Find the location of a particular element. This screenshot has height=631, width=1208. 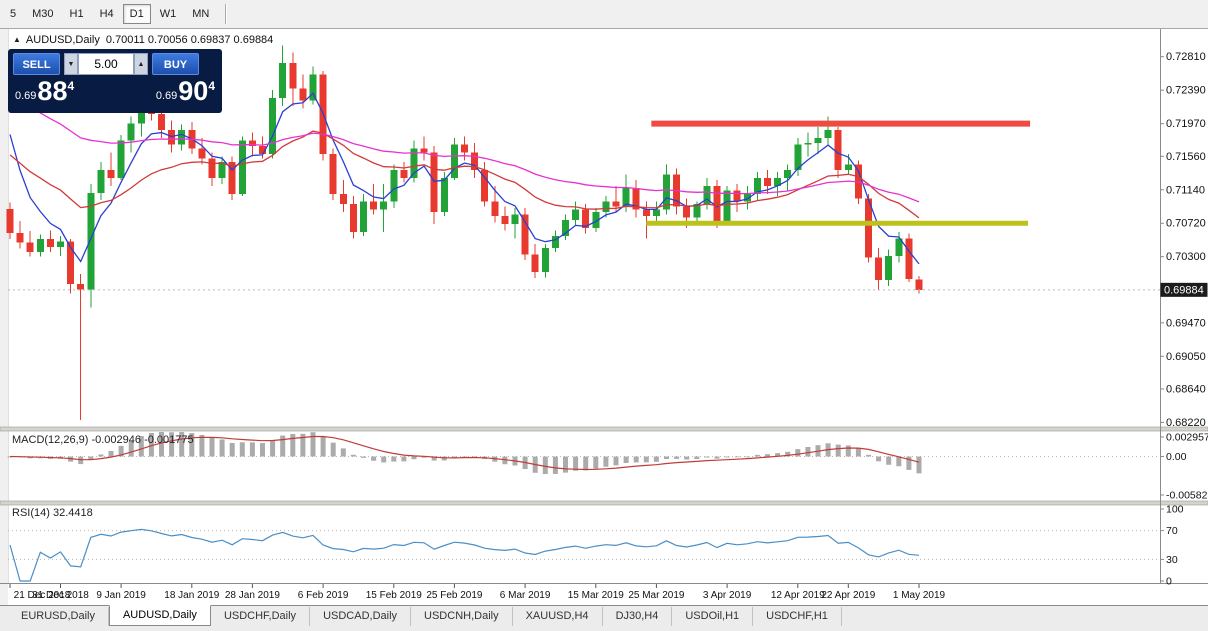

svg-text: 6 Feb 2019 is located at coordinates (323, 595).